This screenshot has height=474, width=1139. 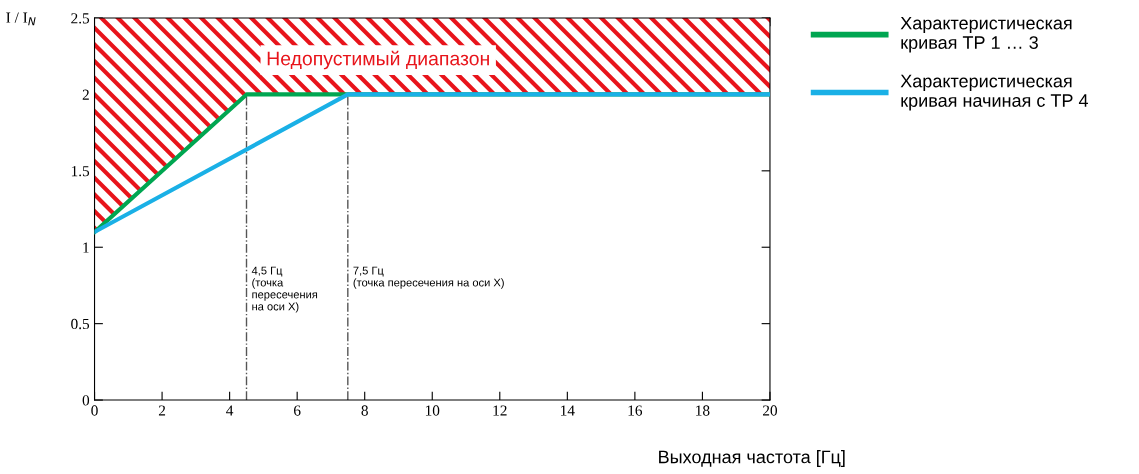 What do you see at coordinates (86, 247) in the screenshot?
I see `y-tick-label: 1` at bounding box center [86, 247].